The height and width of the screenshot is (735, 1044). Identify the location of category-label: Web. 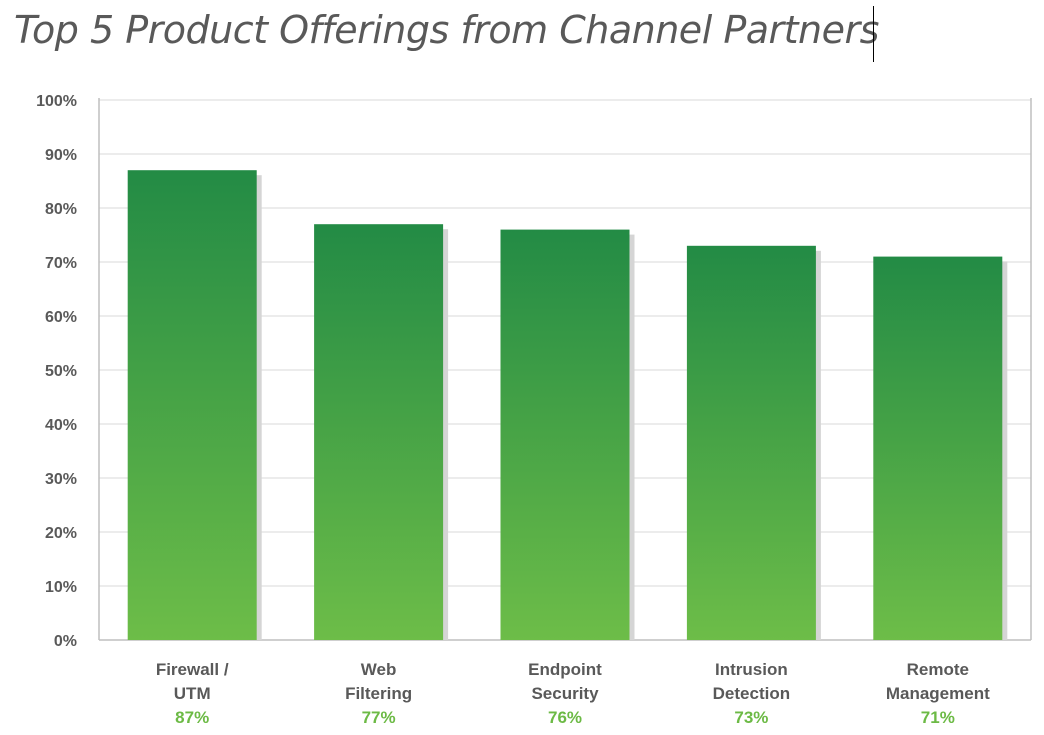
(379, 669).